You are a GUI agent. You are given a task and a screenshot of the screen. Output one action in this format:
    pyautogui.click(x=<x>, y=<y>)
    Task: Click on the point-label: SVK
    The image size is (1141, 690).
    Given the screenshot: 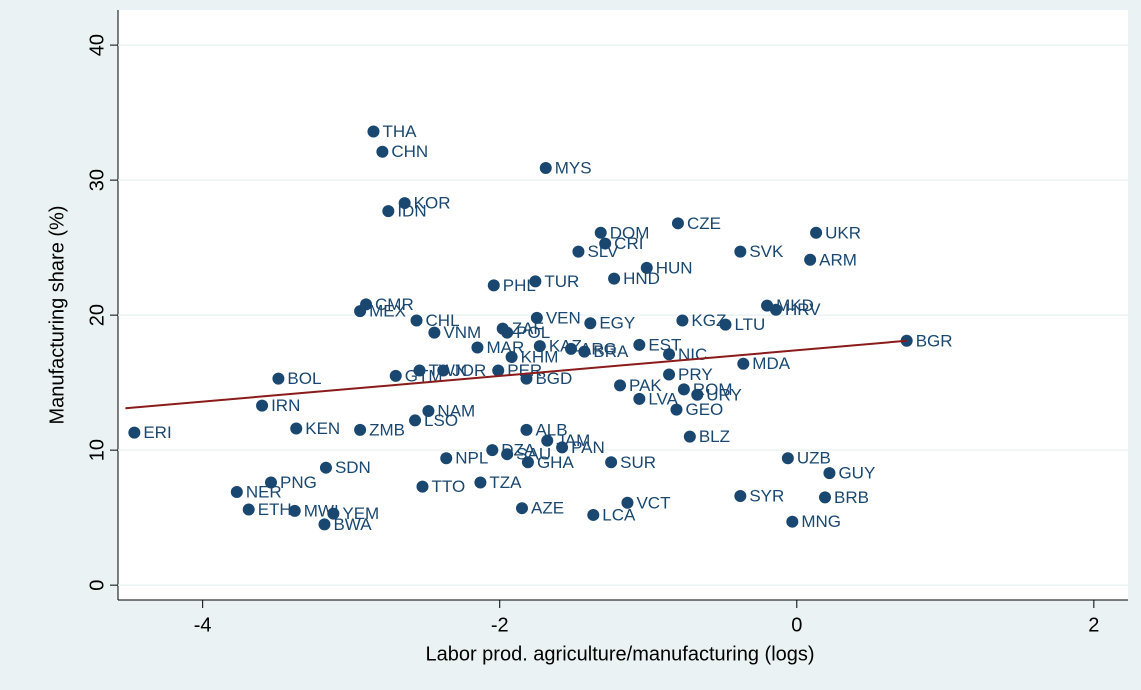 What is the action you would take?
    pyautogui.click(x=766, y=251)
    